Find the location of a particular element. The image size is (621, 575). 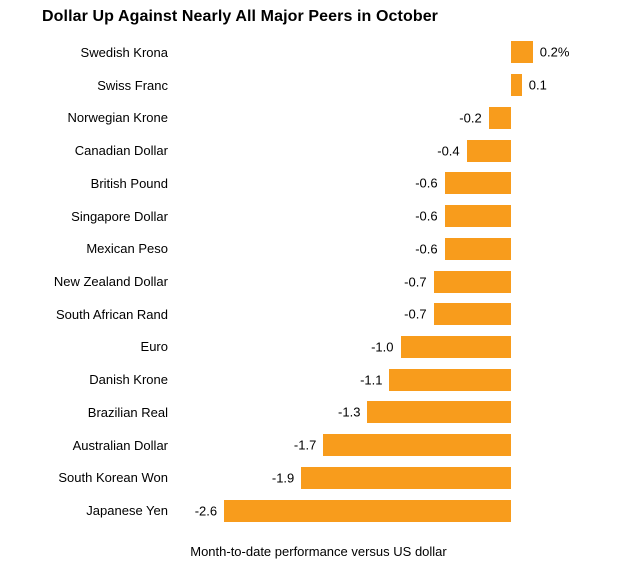

bar-track: -2.6 is located at coordinates (400, 510).